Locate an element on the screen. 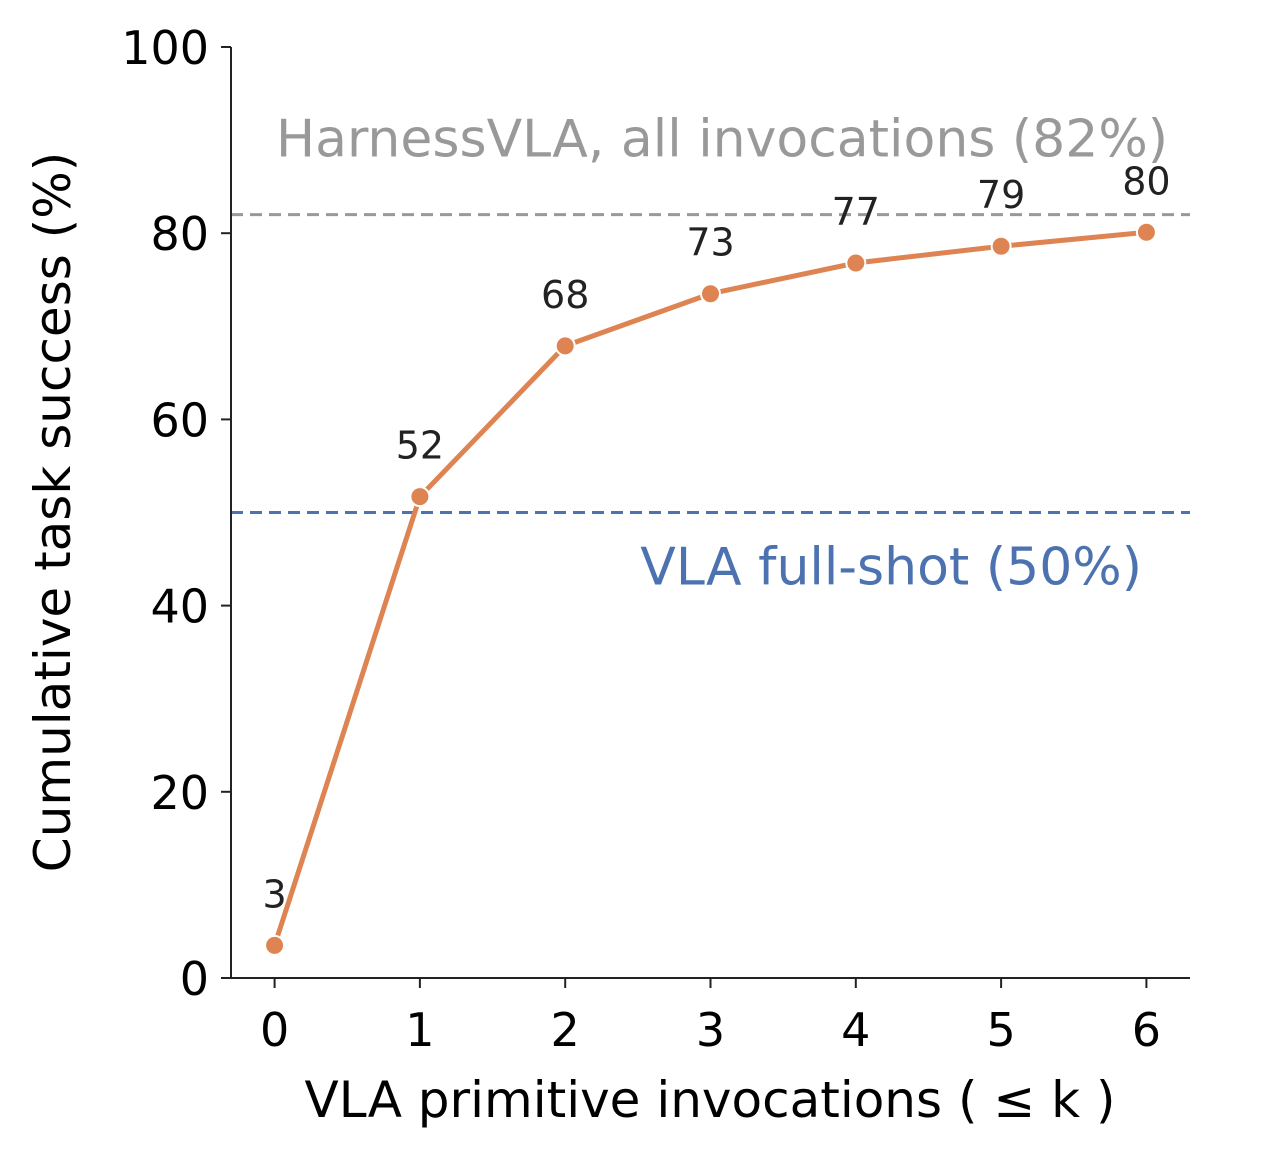  x-tick-label-5: 5 is located at coordinates (1000, 1030).